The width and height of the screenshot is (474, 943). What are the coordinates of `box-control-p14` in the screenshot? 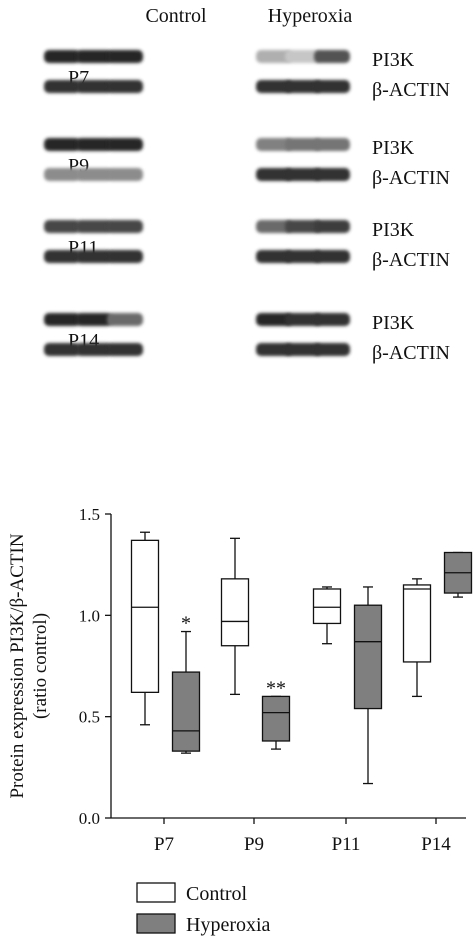 It's located at (417, 638).